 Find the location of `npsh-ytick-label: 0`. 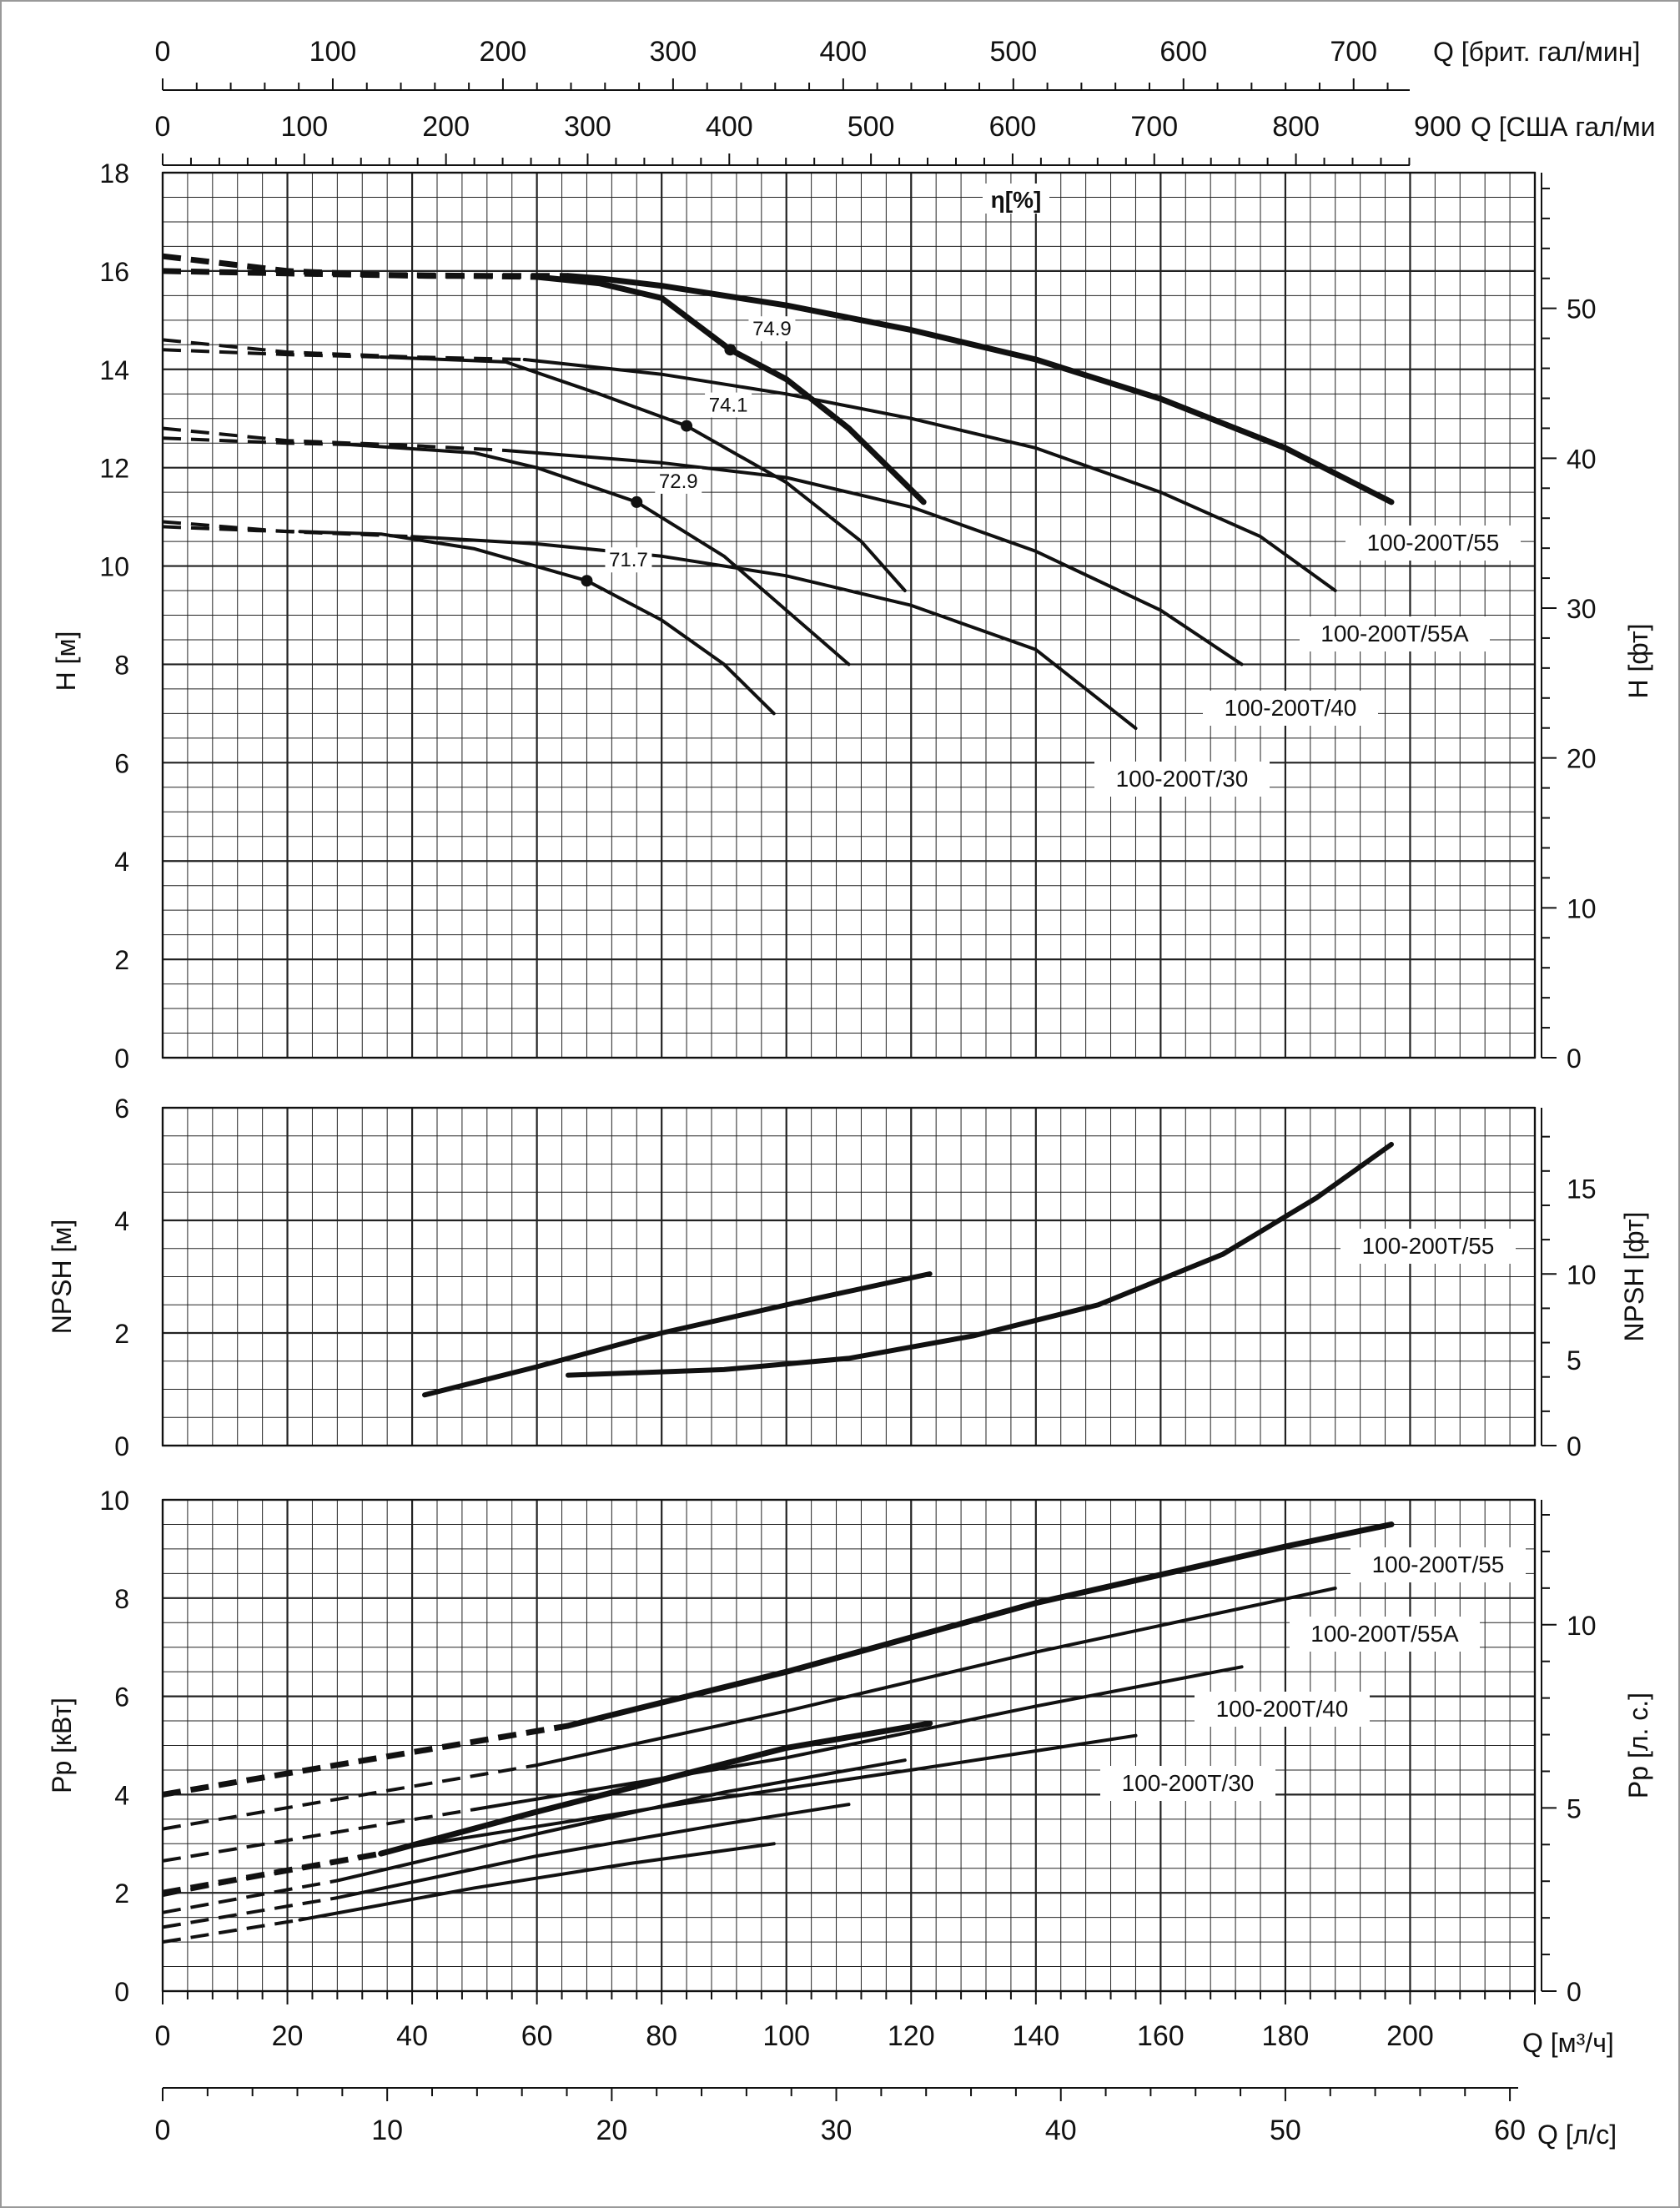

npsh-ytick-label: 0 is located at coordinates (121, 1446).